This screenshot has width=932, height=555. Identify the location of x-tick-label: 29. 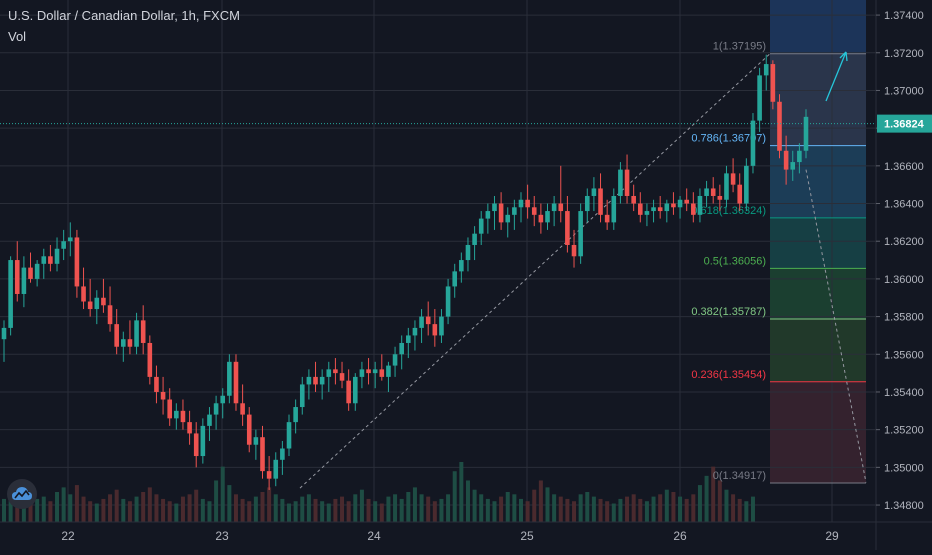
(832, 536).